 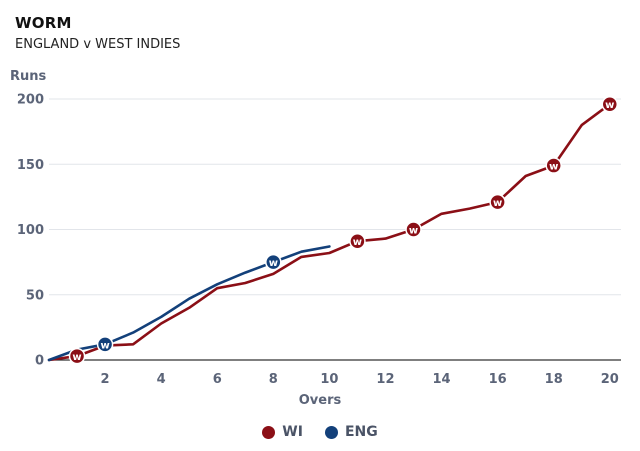 What do you see at coordinates (30, 100) in the screenshot?
I see `y-tick-label: 200` at bounding box center [30, 100].